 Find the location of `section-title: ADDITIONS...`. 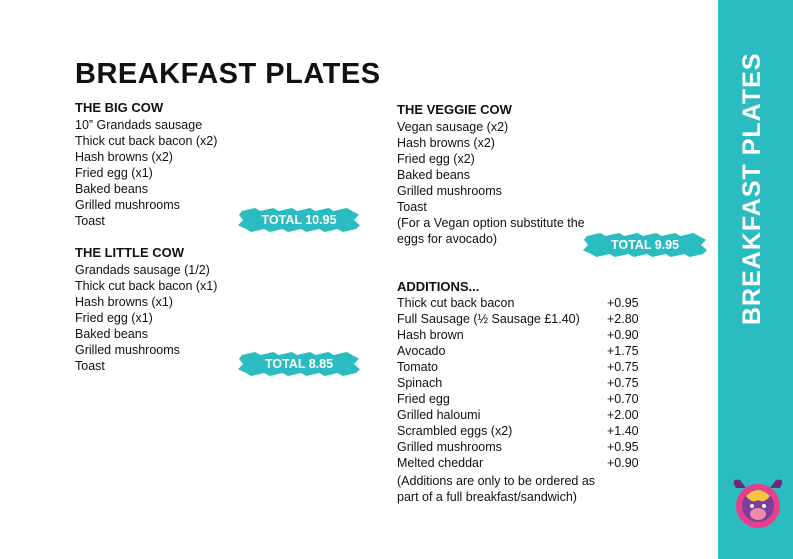

section-title: ADDITIONS... is located at coordinates (438, 286).